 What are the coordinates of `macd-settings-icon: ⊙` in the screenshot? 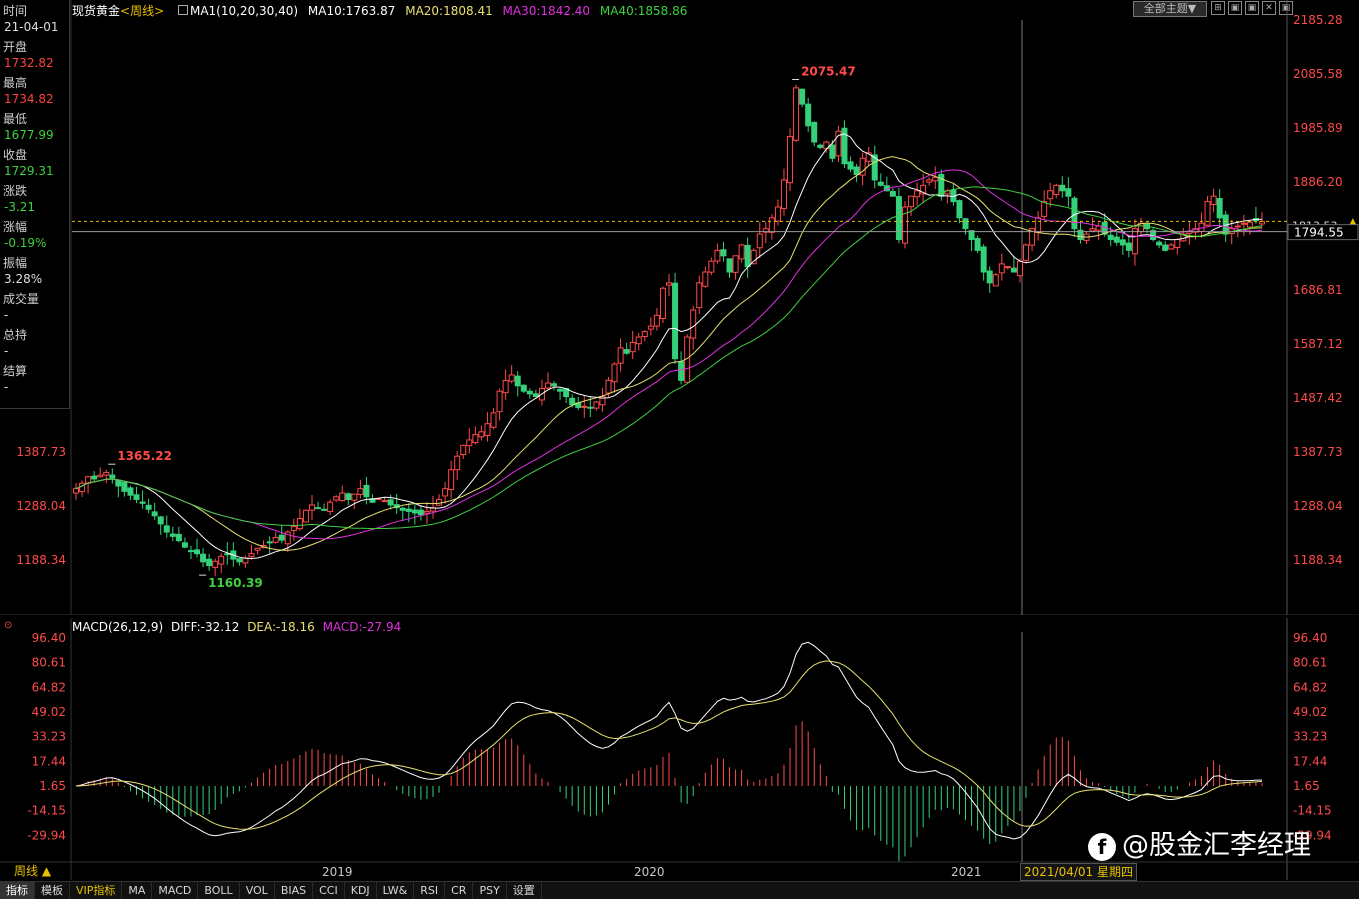 It's located at (8, 625).